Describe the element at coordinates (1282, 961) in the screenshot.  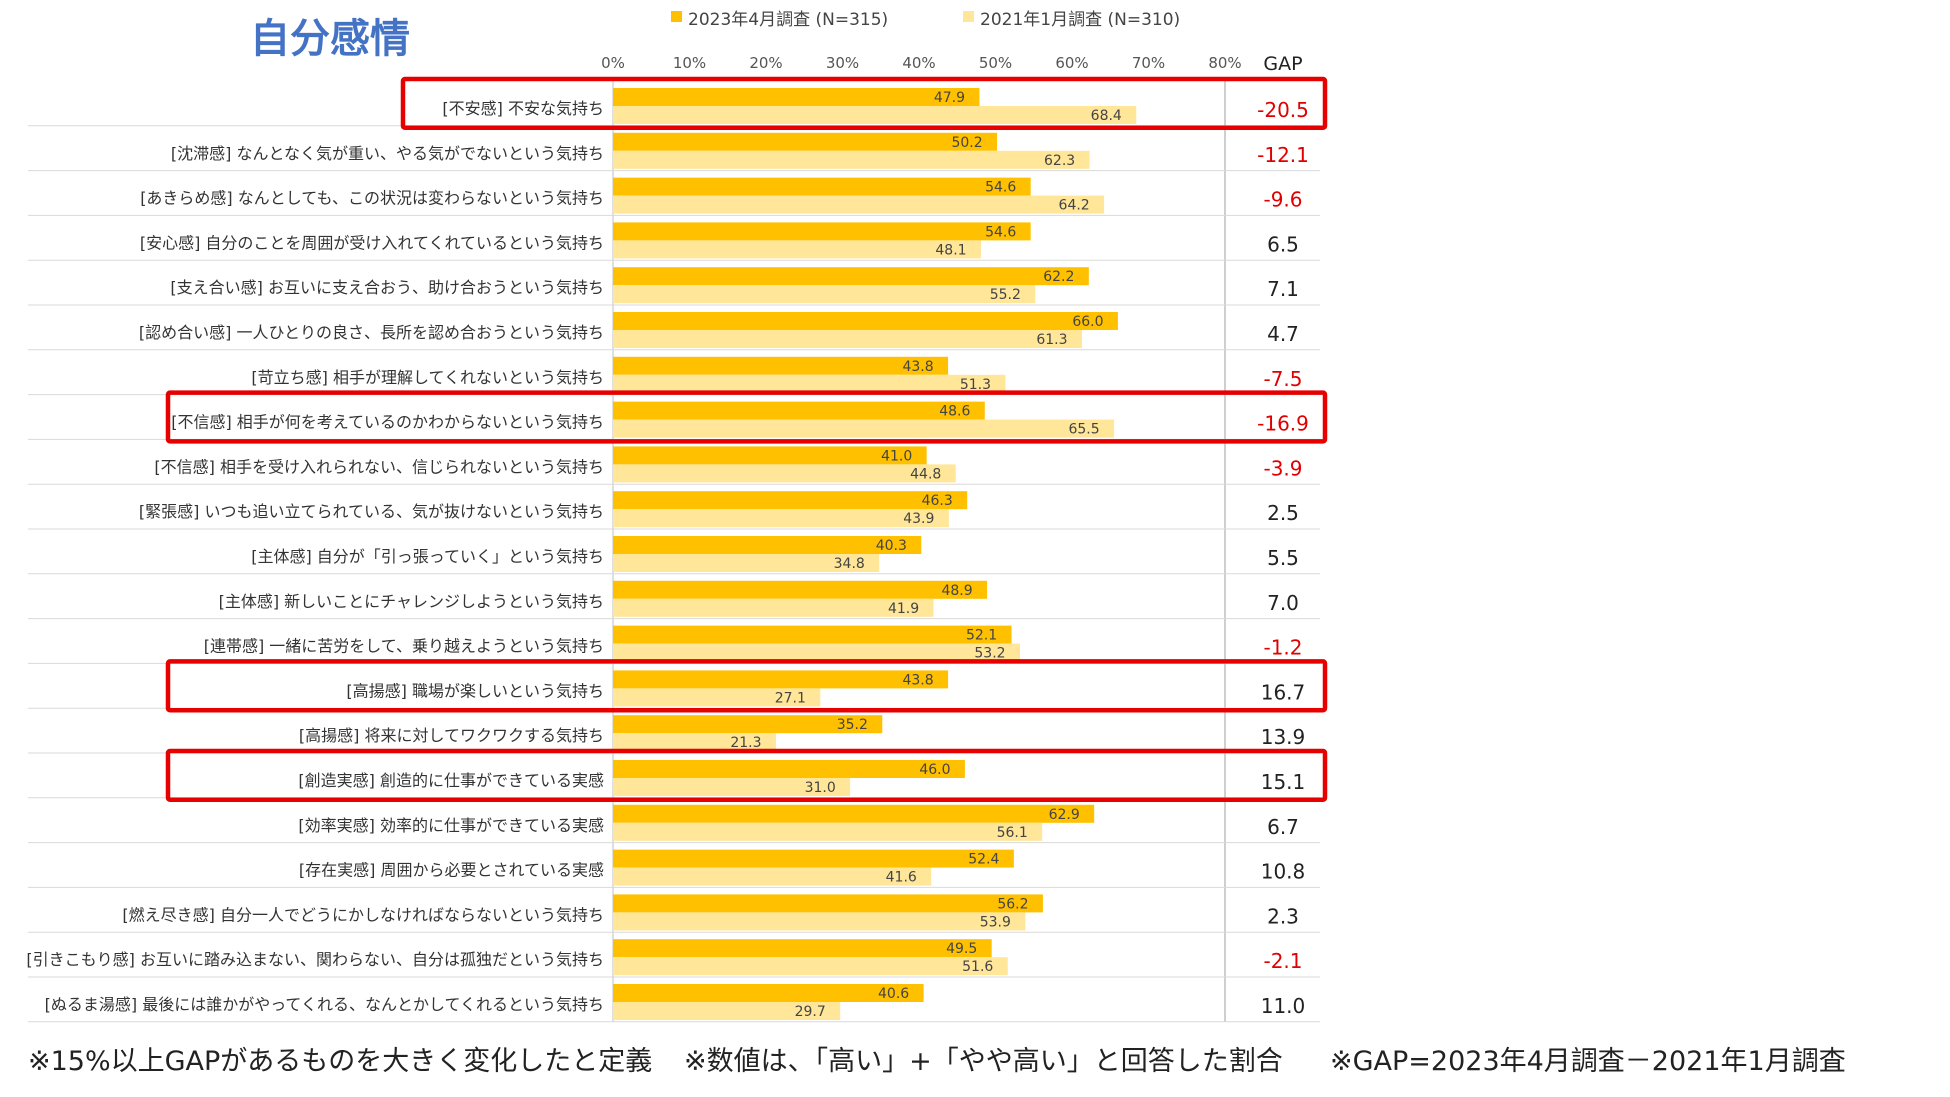
I see `gap-value: -2.1` at that location.